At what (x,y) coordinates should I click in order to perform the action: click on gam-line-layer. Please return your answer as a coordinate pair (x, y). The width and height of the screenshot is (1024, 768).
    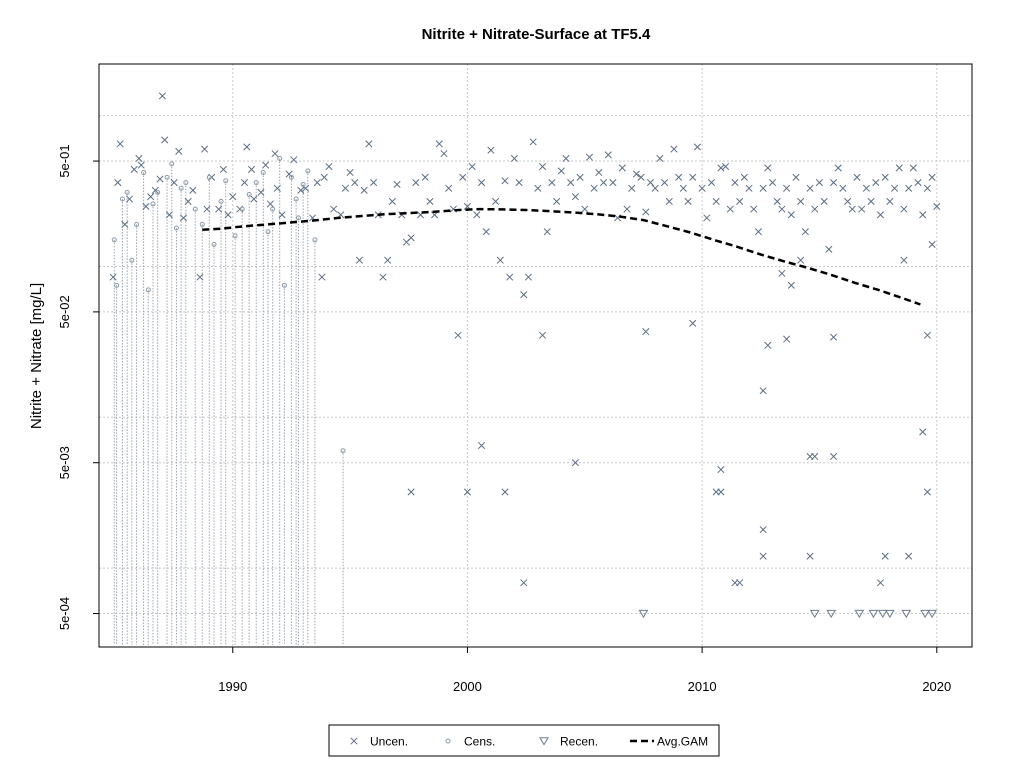
    Looking at the image, I should click on (561, 256).